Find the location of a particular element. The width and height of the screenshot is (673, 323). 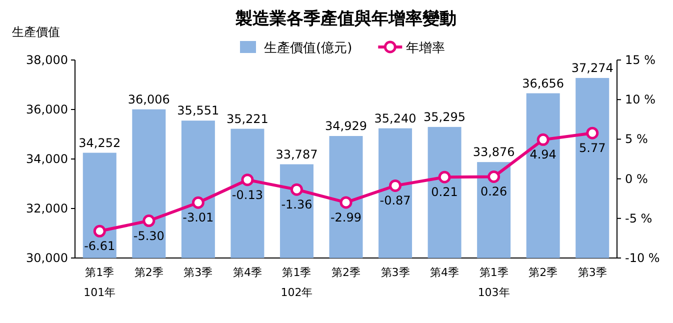

data-label: 35,295 is located at coordinates (445, 117).